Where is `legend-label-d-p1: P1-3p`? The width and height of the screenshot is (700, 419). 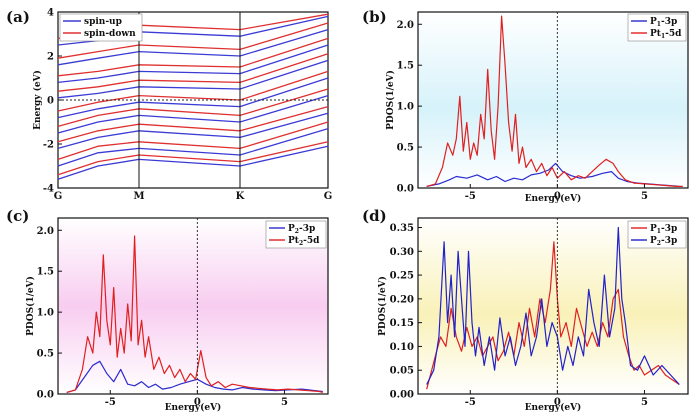
legend-label-d-p1: P1-3p is located at coordinates (663, 229).